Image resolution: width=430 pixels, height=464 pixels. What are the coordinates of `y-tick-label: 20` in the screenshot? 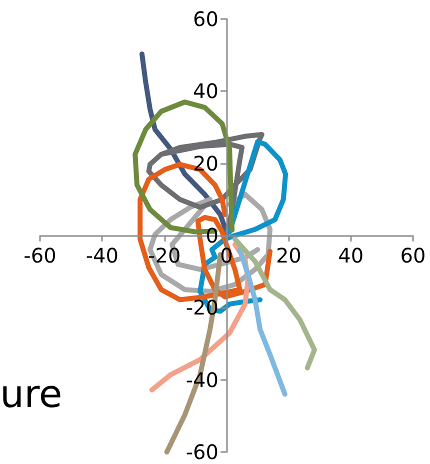 It's located at (205, 163).